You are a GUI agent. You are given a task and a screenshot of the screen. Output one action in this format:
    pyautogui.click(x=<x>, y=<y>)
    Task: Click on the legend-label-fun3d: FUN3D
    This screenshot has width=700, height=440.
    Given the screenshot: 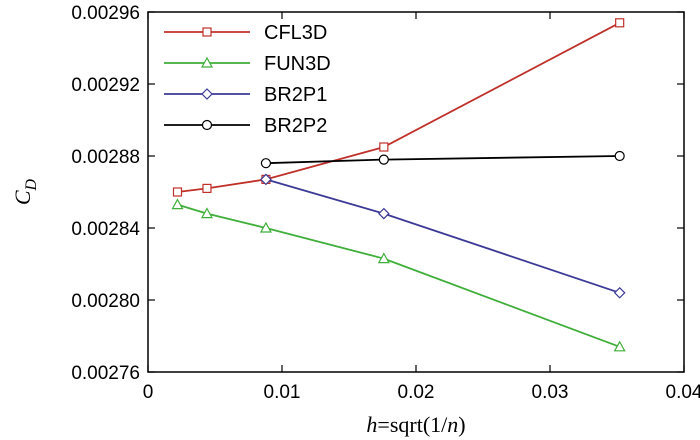 What is the action you would take?
    pyautogui.click(x=297, y=64)
    